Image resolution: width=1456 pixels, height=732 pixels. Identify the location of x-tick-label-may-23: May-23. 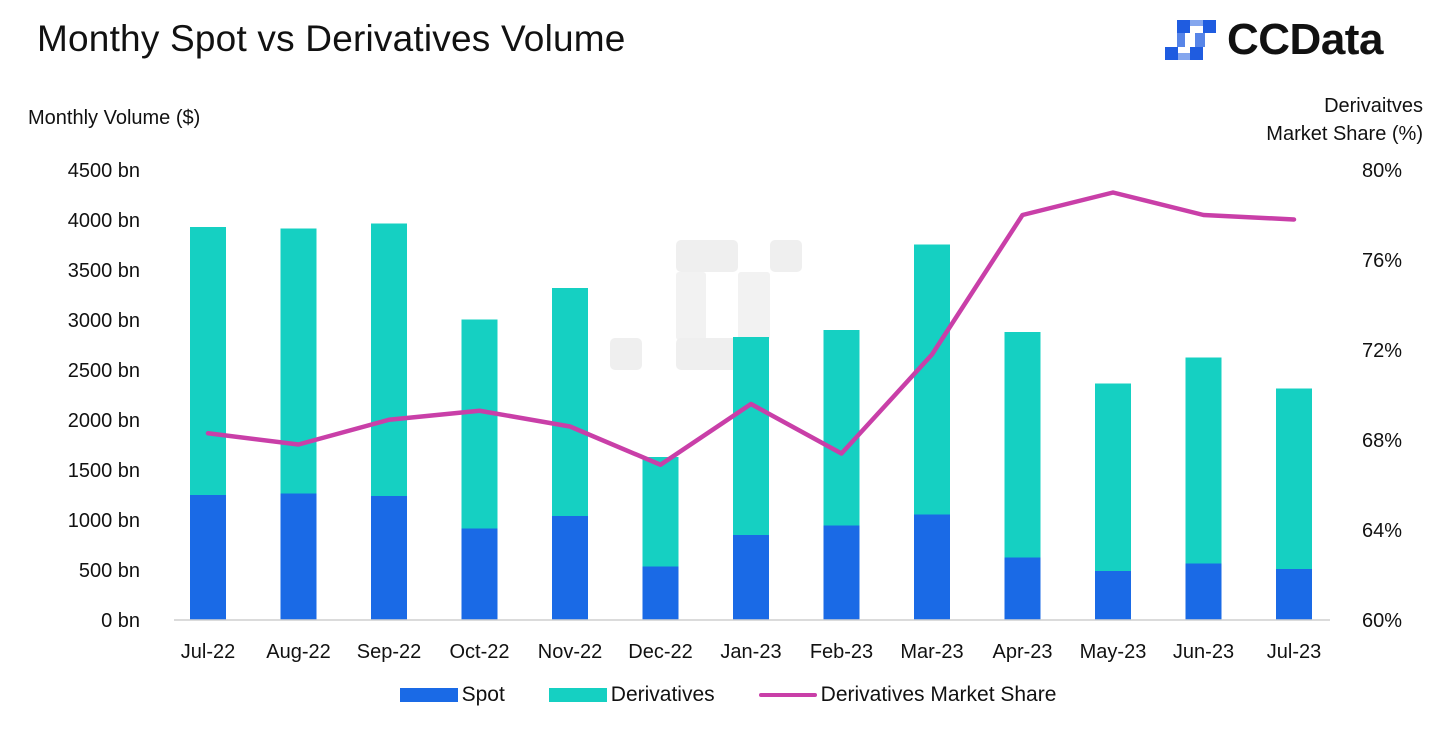
(1113, 652).